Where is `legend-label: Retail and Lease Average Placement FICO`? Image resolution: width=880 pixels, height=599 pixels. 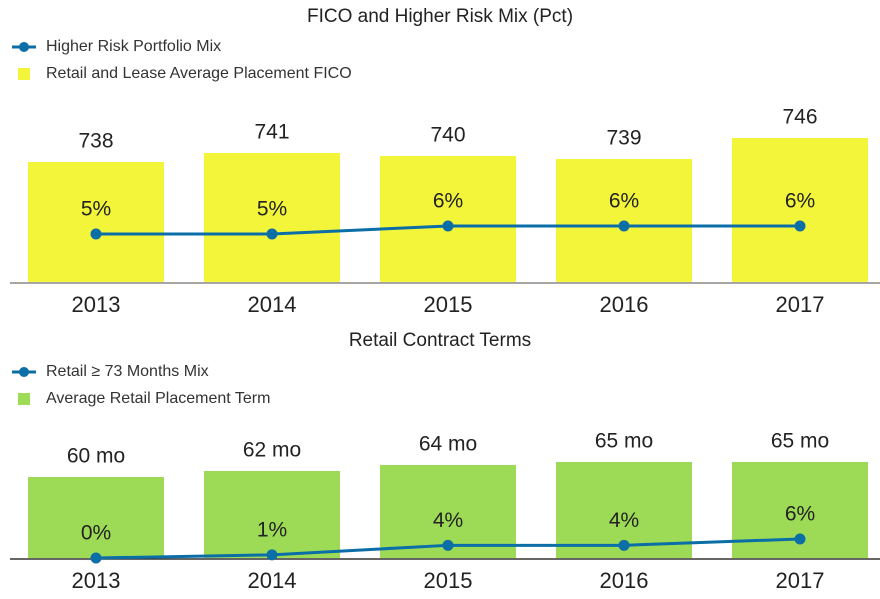
legend-label: Retail and Lease Average Placement FICO is located at coordinates (199, 73).